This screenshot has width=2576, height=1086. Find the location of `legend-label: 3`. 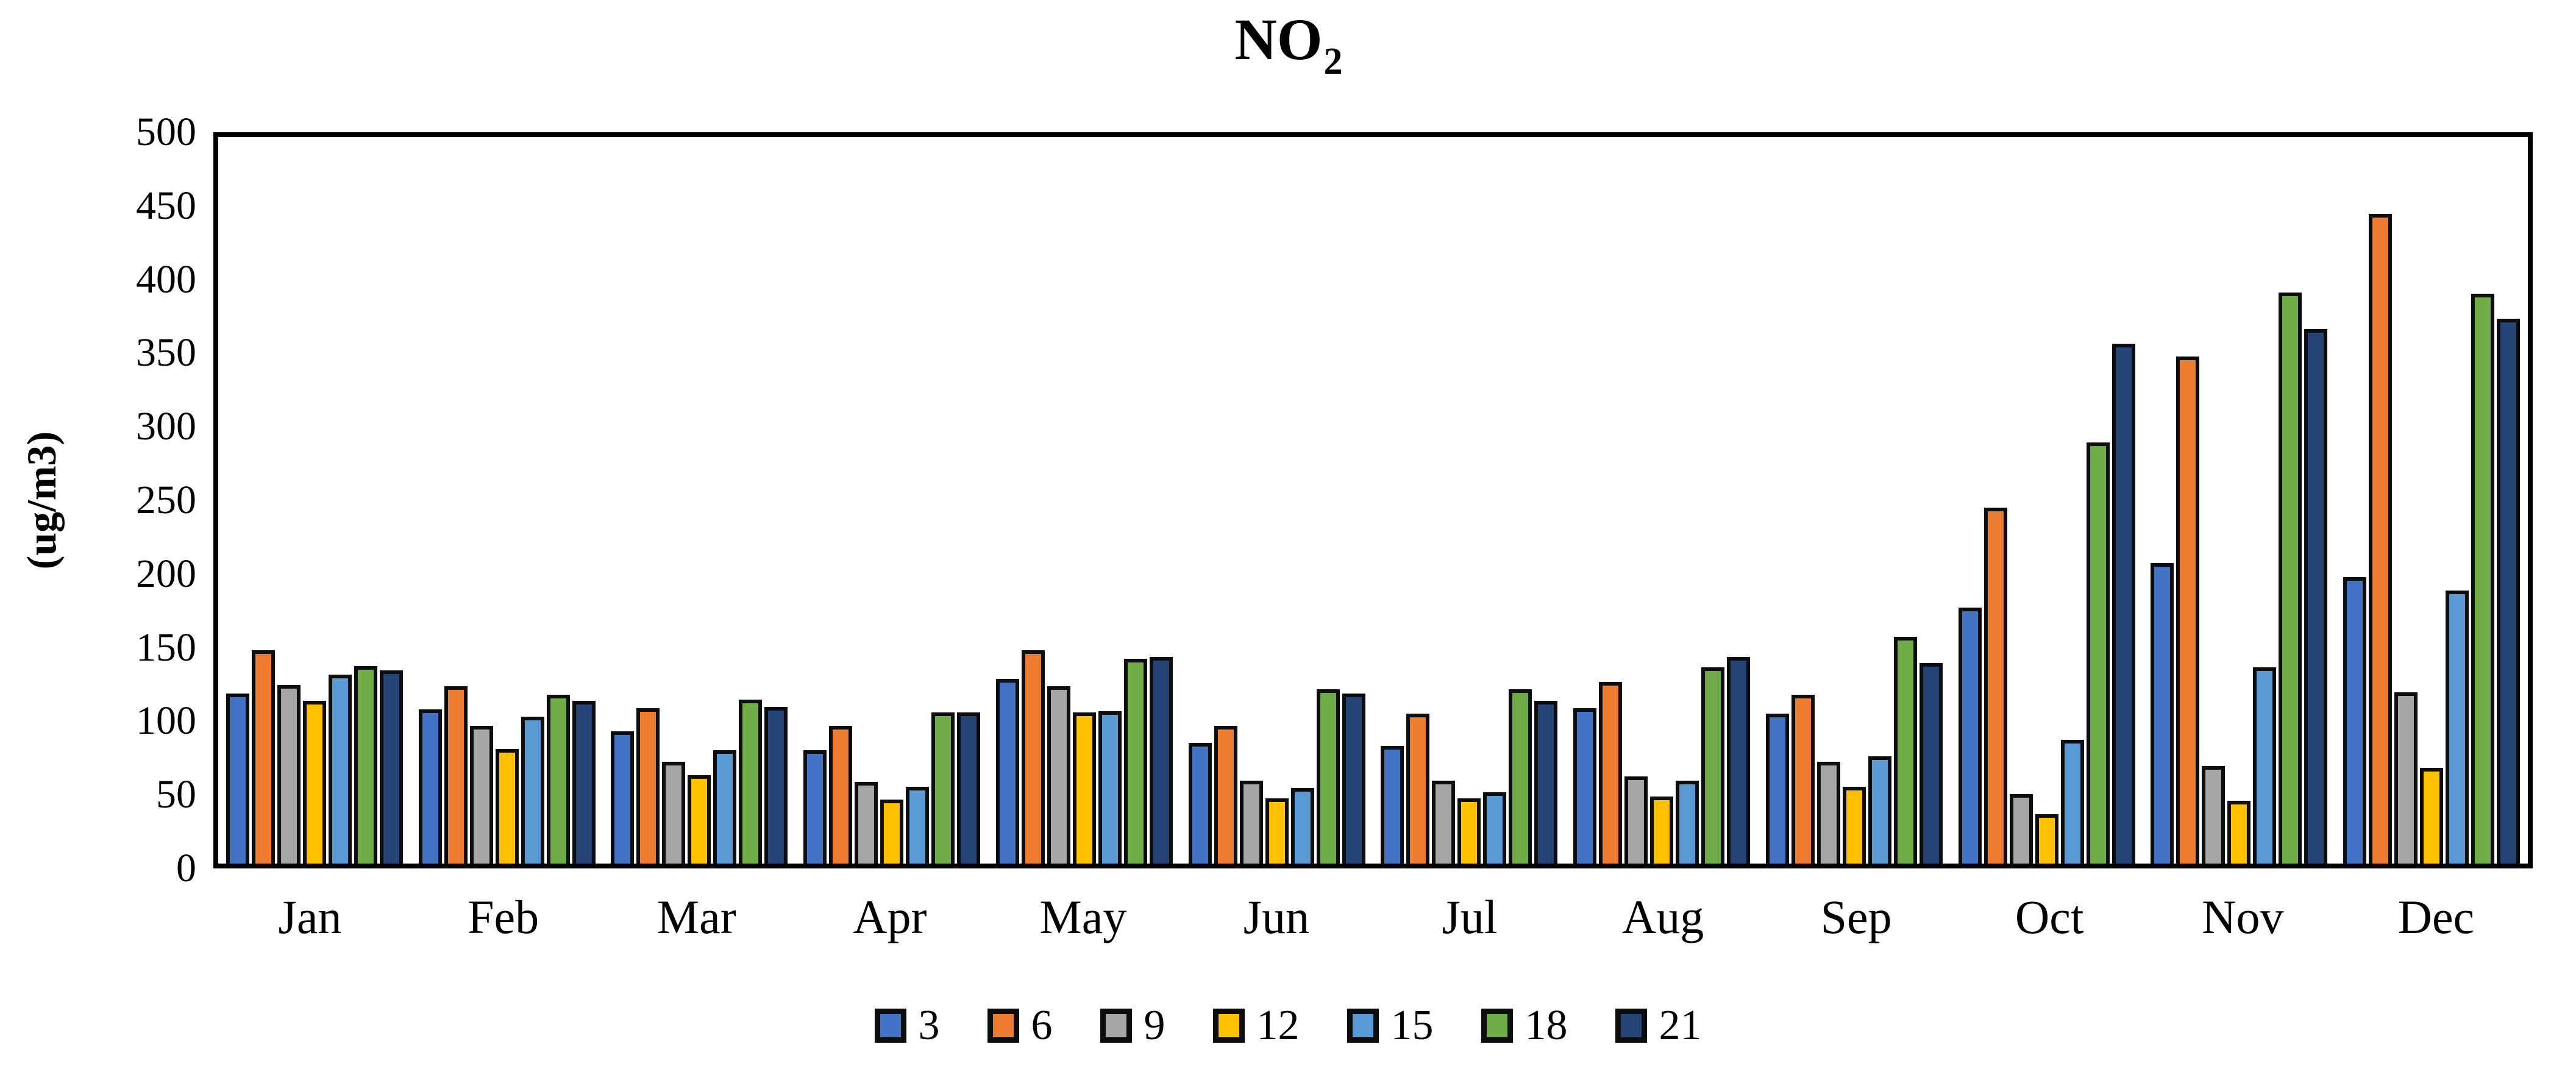

legend-label: 3 is located at coordinates (929, 1025).